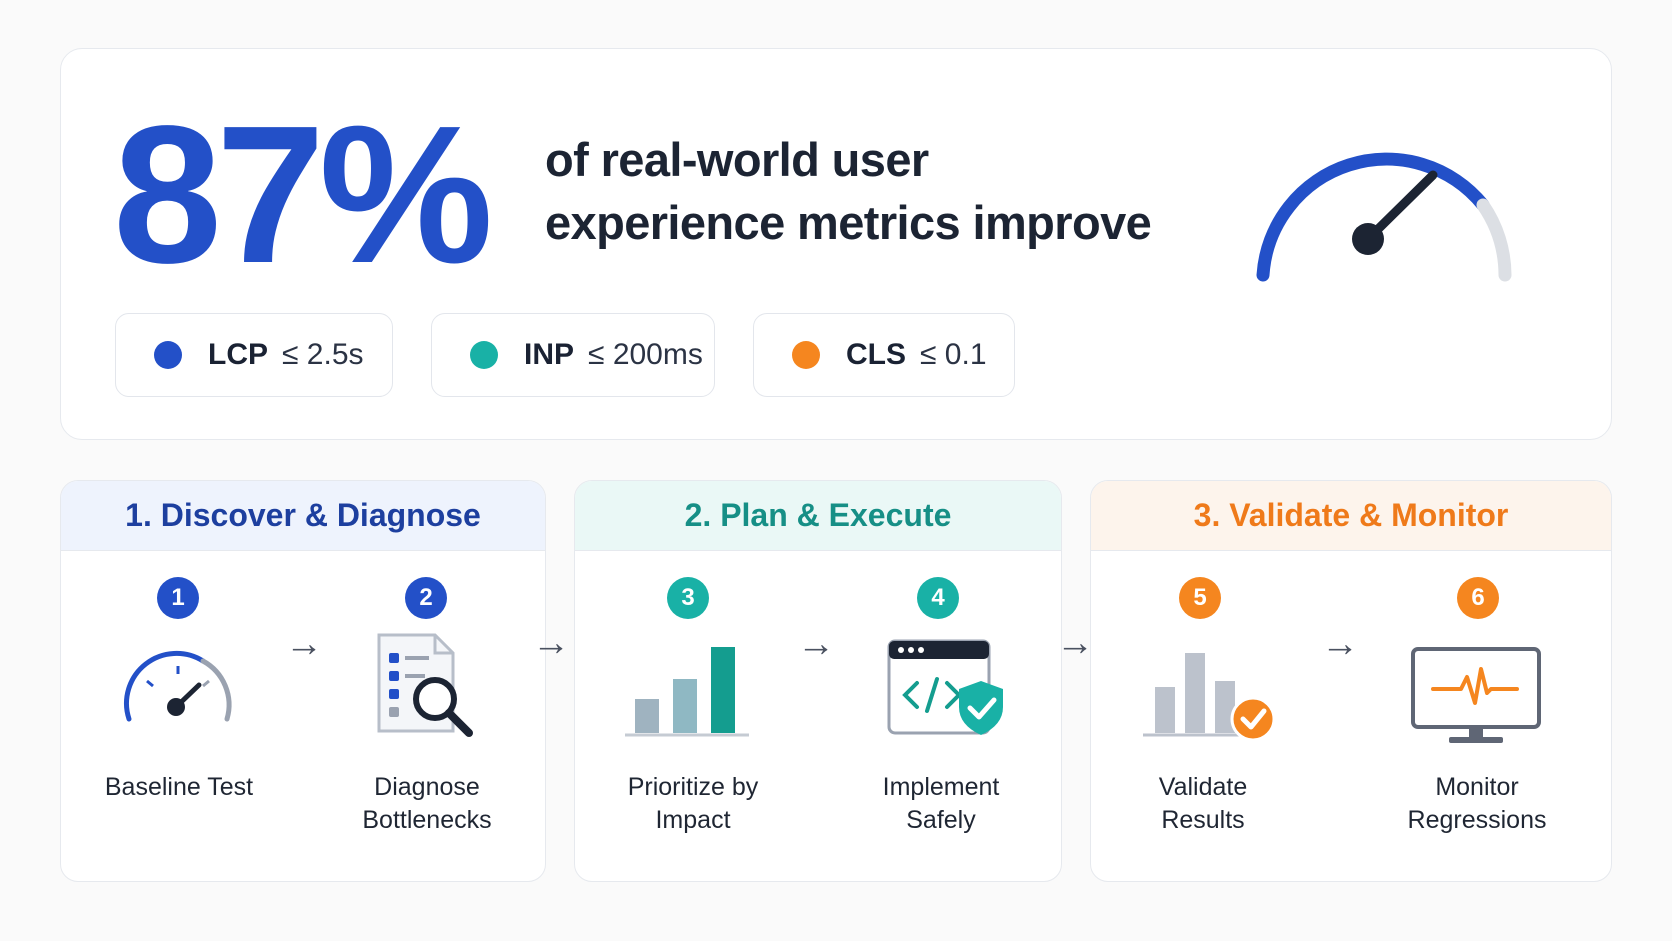 Image resolution: width=1672 pixels, height=941 pixels. Describe the element at coordinates (425, 685) in the screenshot. I see `document-search-icon` at that location.